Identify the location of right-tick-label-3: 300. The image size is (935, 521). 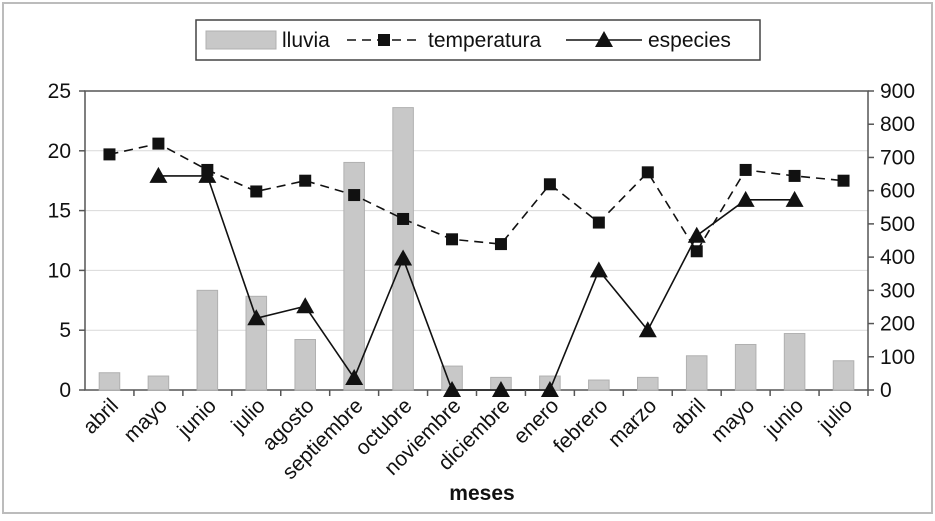
(897, 290).